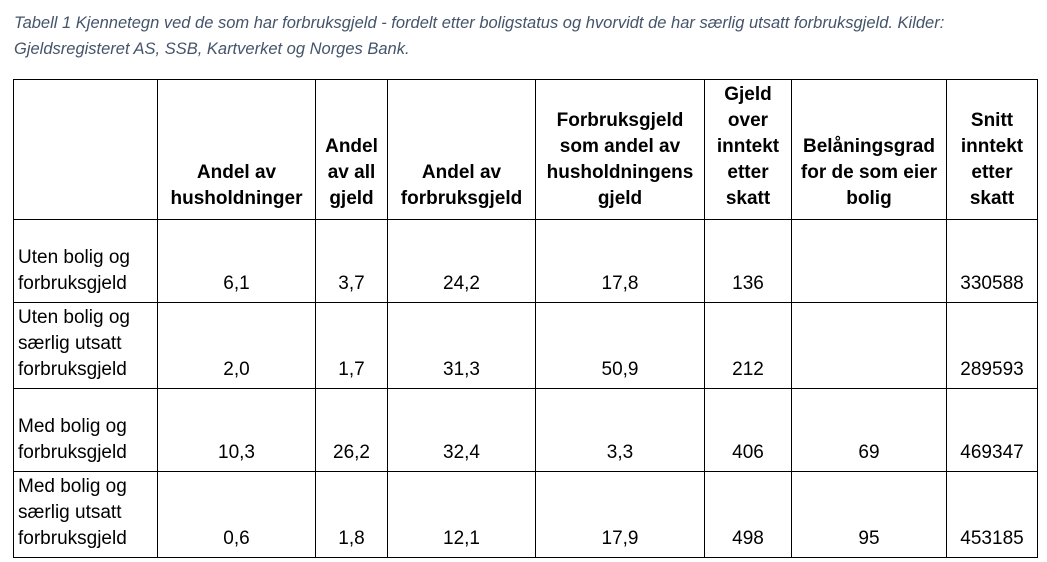 The image size is (1047, 562). What do you see at coordinates (236, 514) in the screenshot?
I see `cell: 0,6` at bounding box center [236, 514].